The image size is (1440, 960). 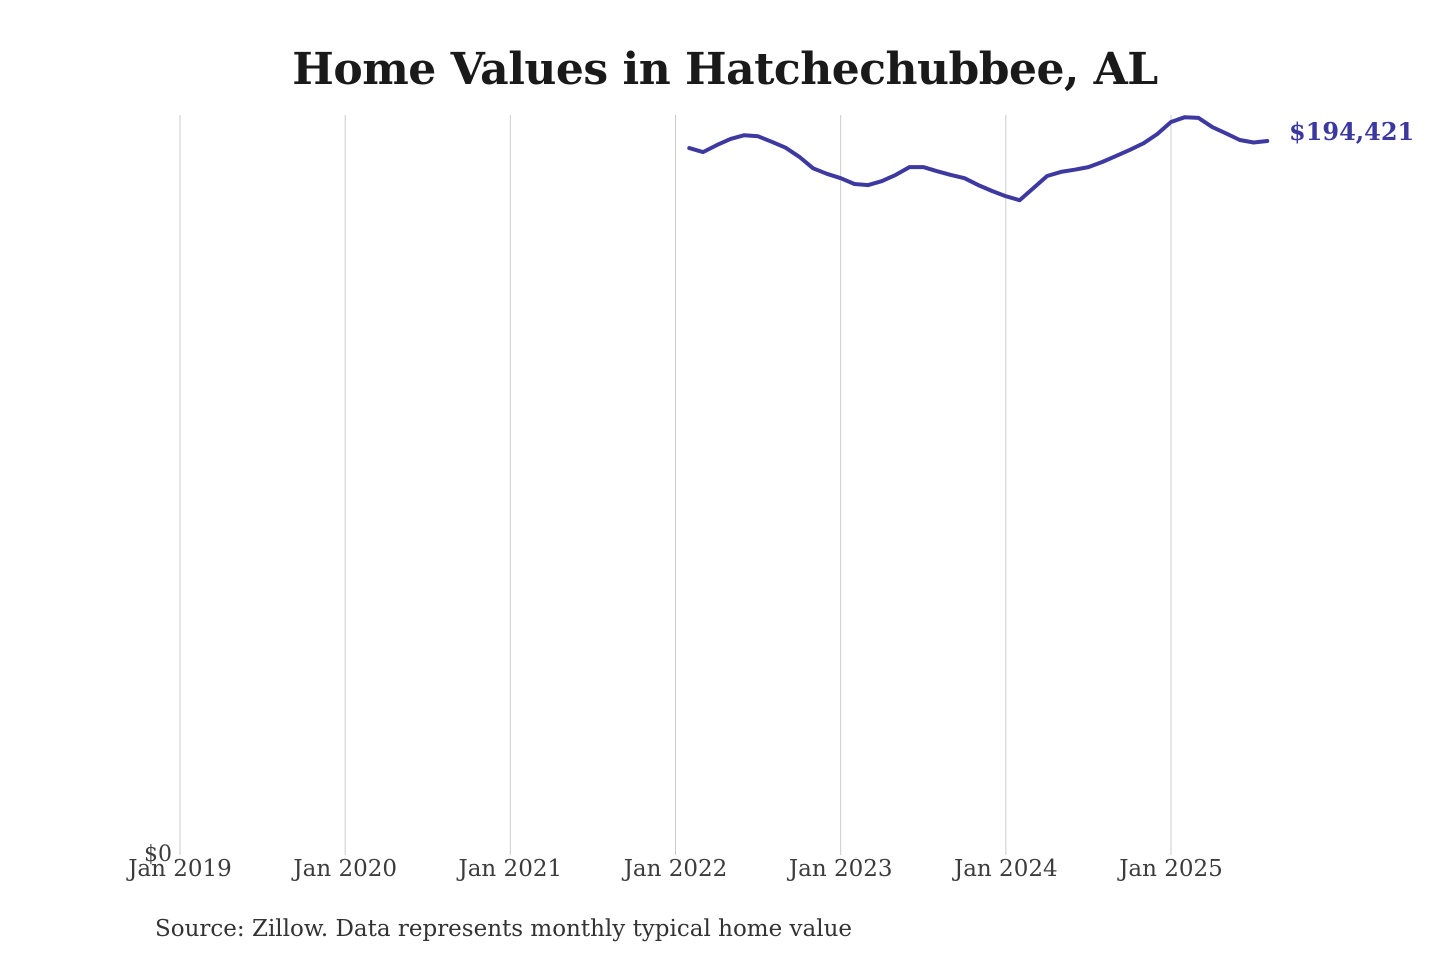 I want to click on x-tick-label-jan-2021: Jan 2021, so click(x=510, y=869).